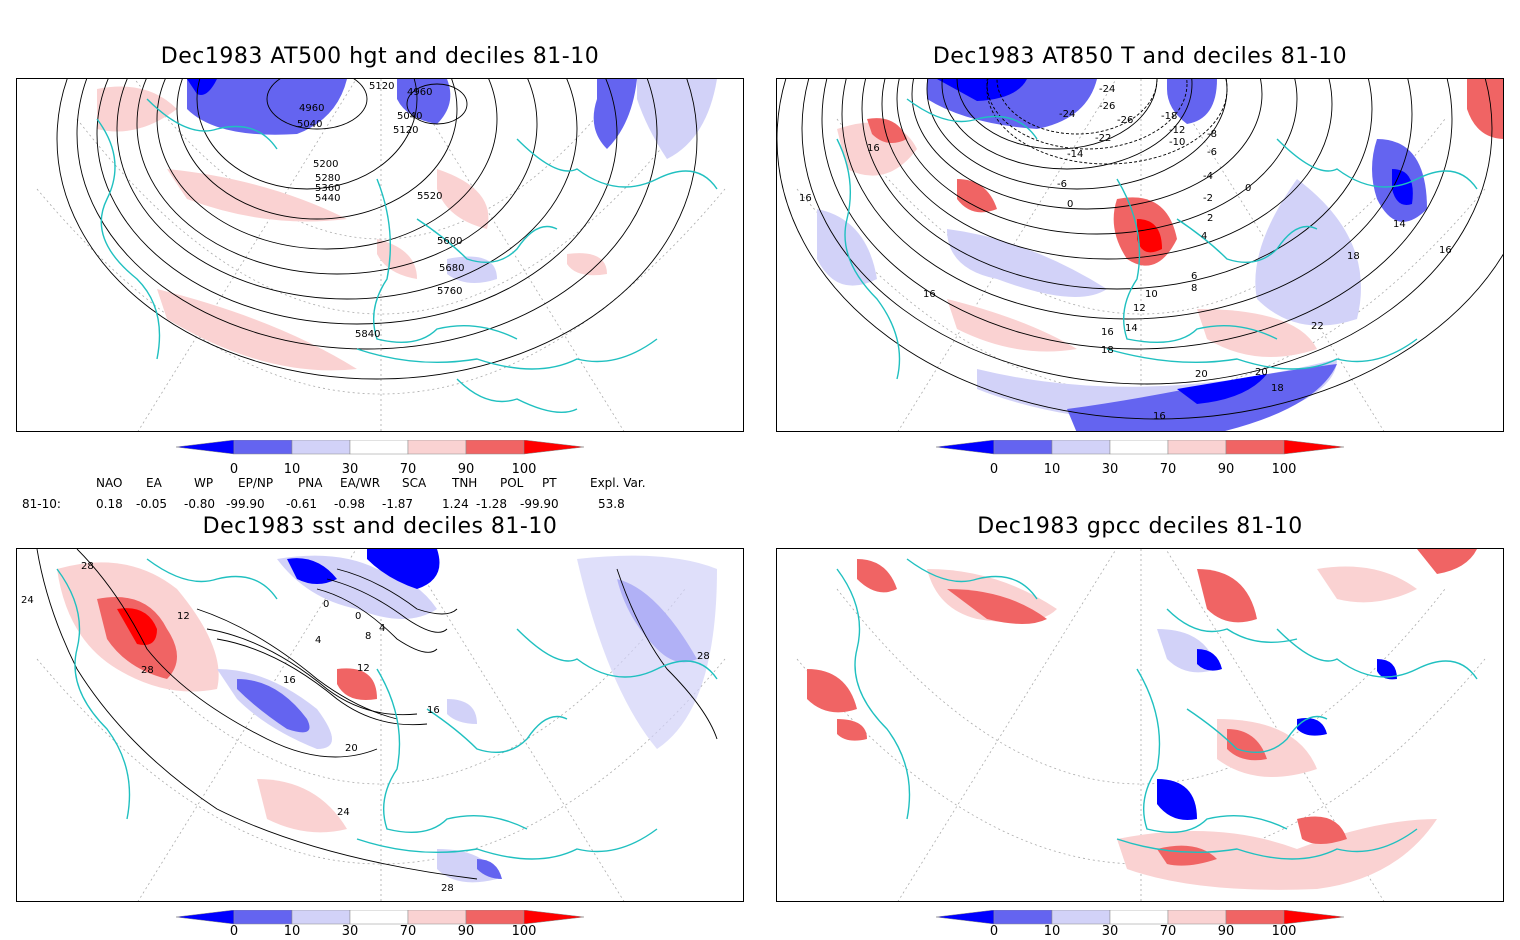 This screenshot has height=940, width=1520. What do you see at coordinates (381, 86) in the screenshot?
I see `contour-label: 5120` at bounding box center [381, 86].